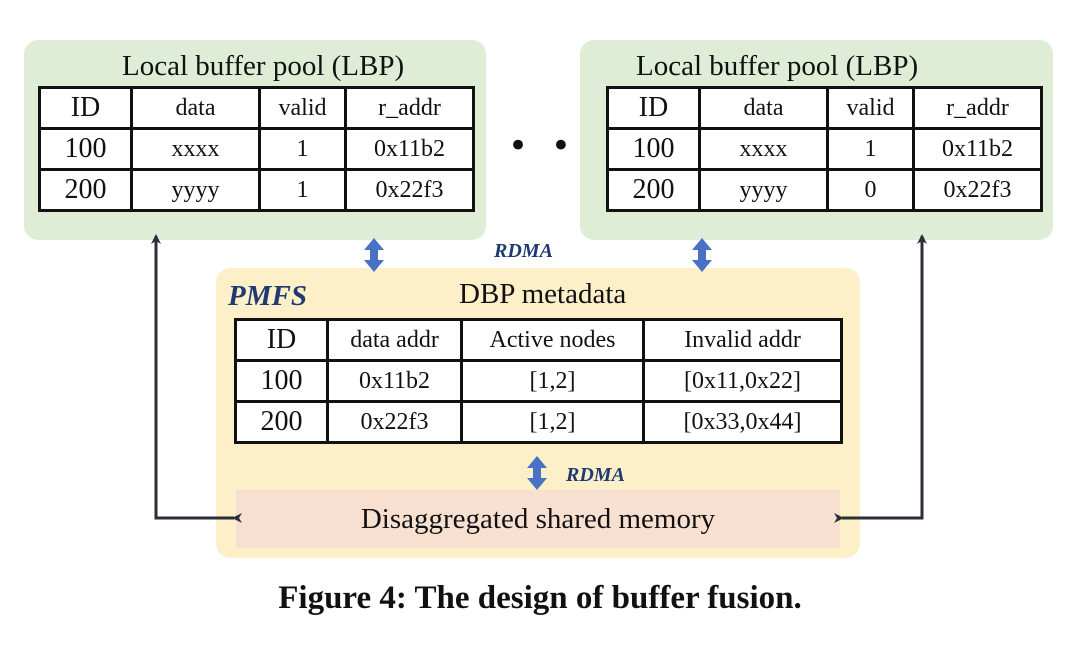 The width and height of the screenshot is (1080, 646). What do you see at coordinates (196, 378) in the screenshot?
I see `left-connector-arrow` at bounding box center [196, 378].